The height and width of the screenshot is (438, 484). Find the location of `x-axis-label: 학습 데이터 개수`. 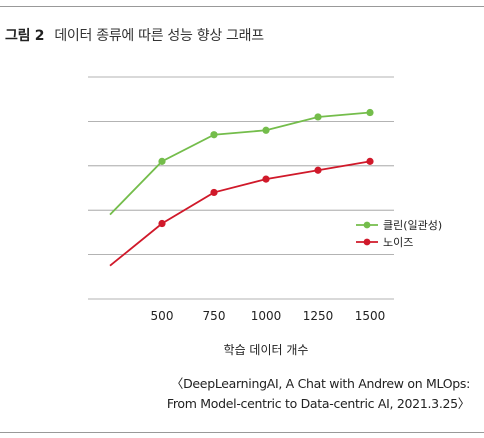

x-axis-label: 학습 데이터 개수 is located at coordinates (266, 350).